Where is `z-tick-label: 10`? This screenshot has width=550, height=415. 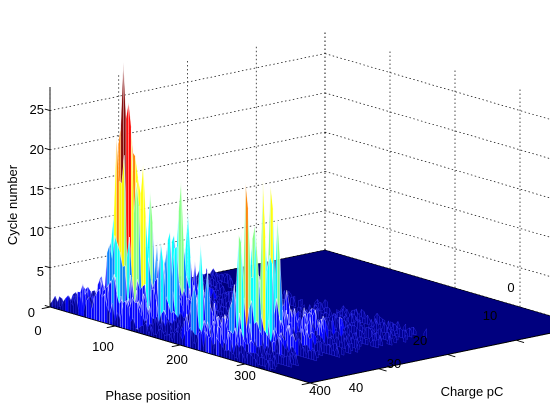
z-tick-label: 10 is located at coordinates (37, 231).